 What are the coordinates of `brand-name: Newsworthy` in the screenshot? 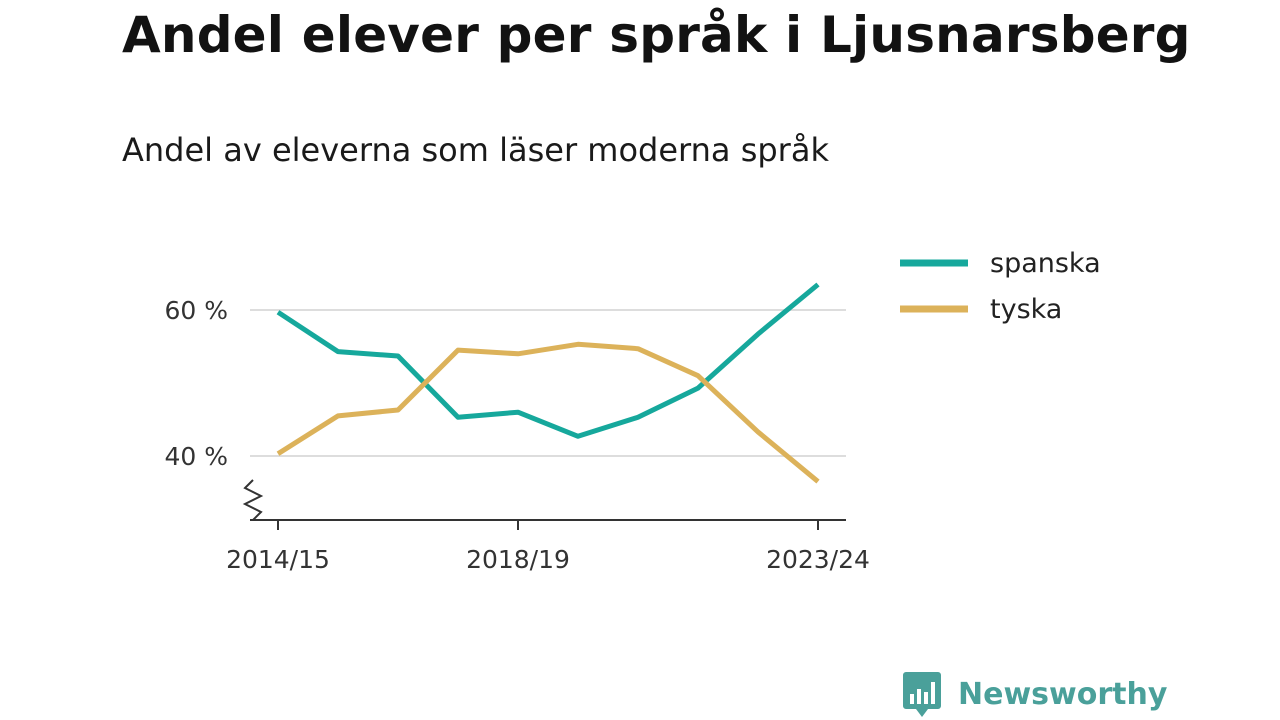 It's located at (1063, 694).